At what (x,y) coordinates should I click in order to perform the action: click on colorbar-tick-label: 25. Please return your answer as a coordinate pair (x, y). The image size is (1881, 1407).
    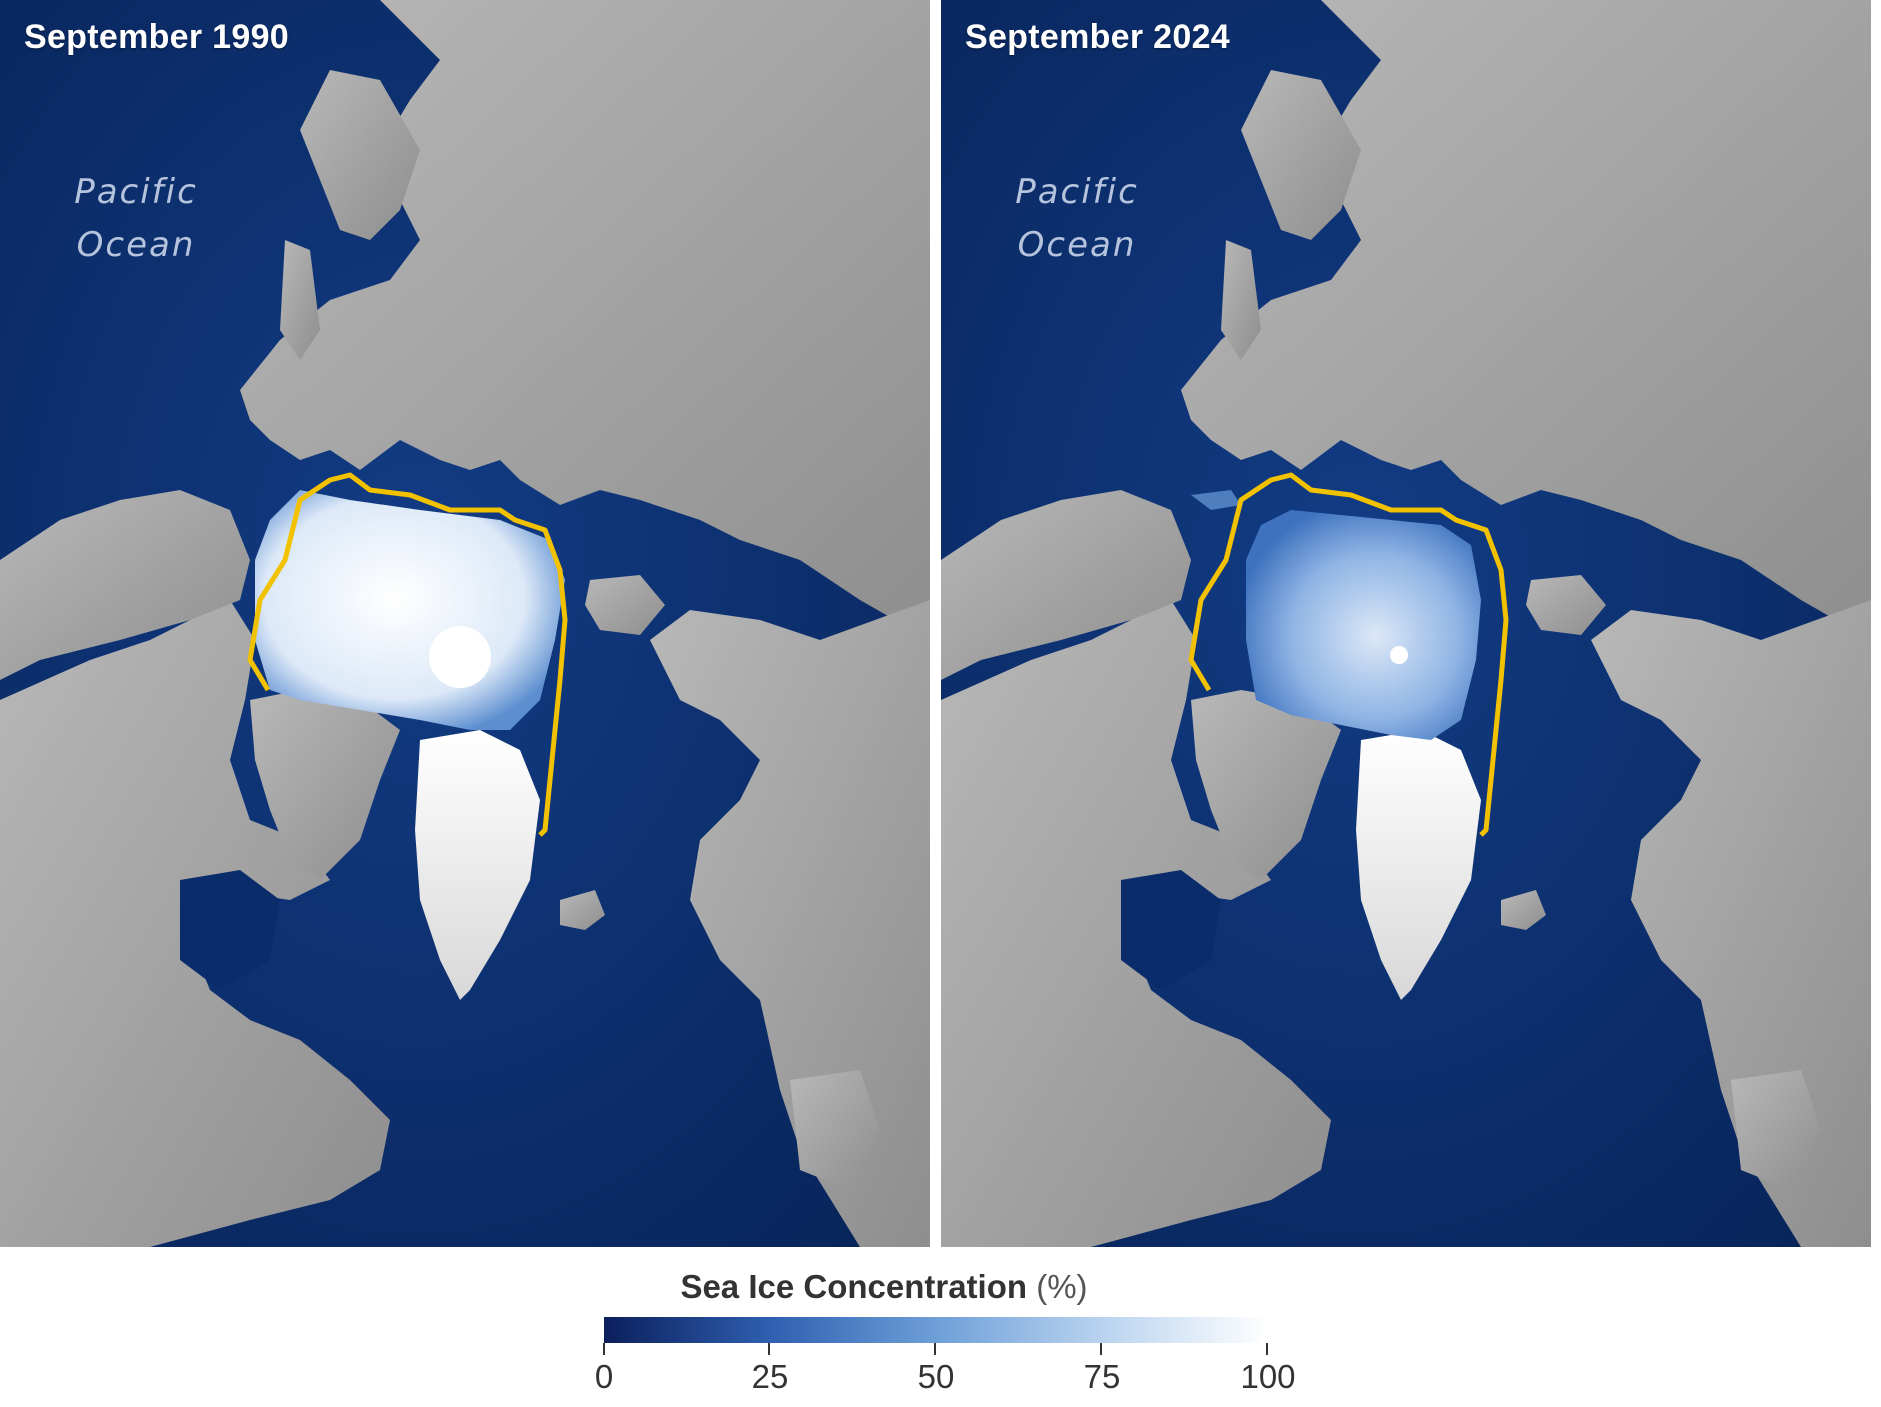
    Looking at the image, I should click on (770, 1376).